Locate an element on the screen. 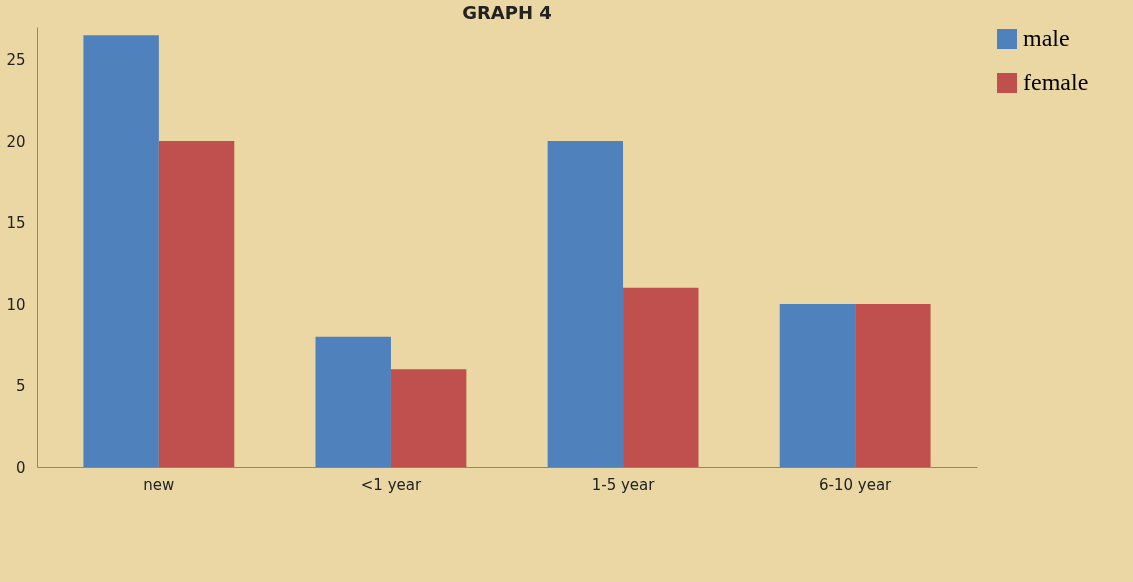 The image size is (1133, 582). x-tick-label: new is located at coordinates (159, 484).